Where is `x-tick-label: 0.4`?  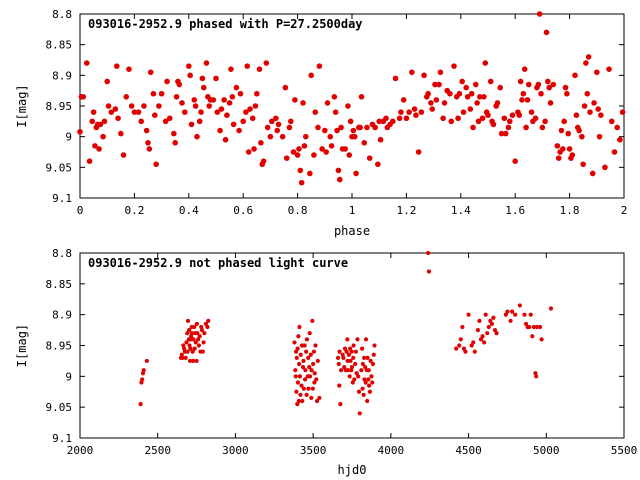 x-tick-label: 0.4 is located at coordinates (189, 210).